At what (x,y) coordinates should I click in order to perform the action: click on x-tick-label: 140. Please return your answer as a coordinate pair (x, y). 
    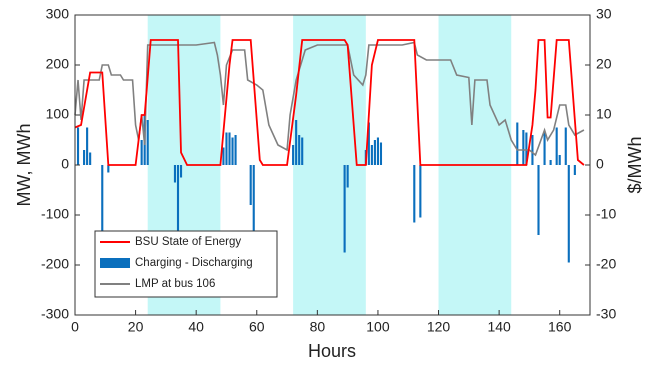
    Looking at the image, I should click on (499, 327).